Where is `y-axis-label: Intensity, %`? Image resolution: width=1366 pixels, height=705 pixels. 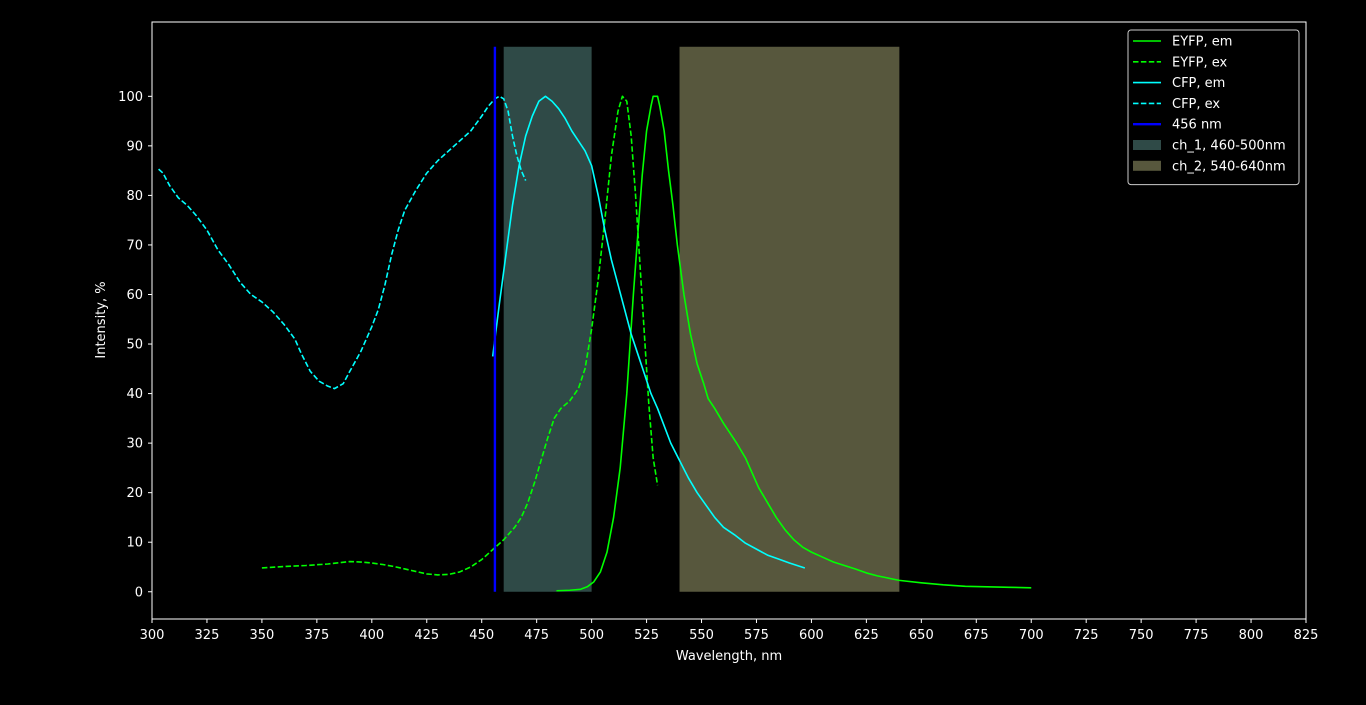
y-axis-label: Intensity, % is located at coordinates (101, 319).